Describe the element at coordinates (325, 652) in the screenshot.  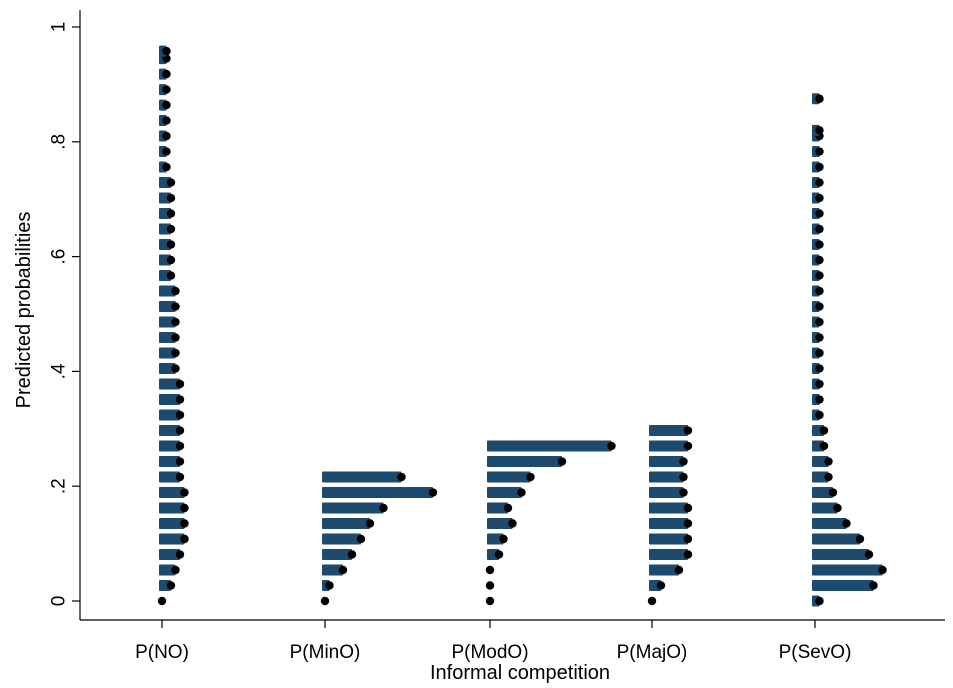
I see `x-tick-label: P(MinO)` at that location.